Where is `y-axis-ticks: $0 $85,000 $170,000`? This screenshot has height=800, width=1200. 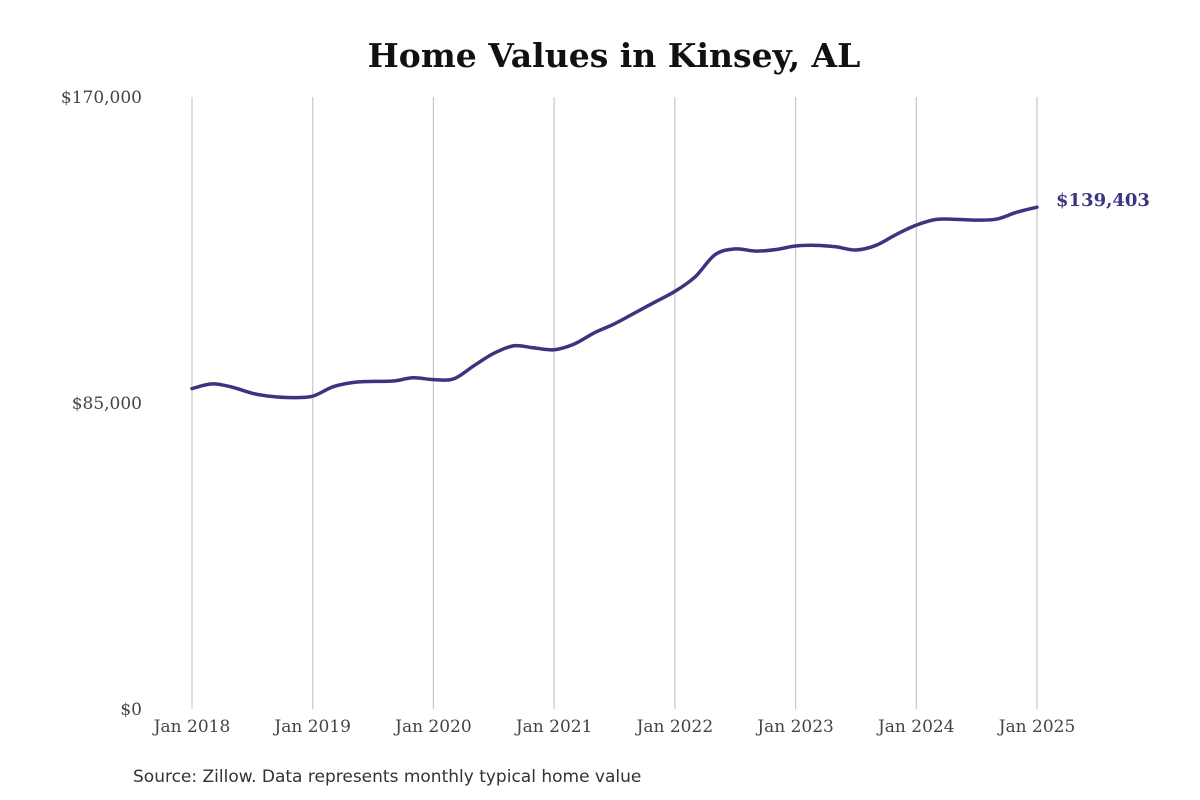 y-axis-ticks: $0 $85,000 $170,000 is located at coordinates (101, 404).